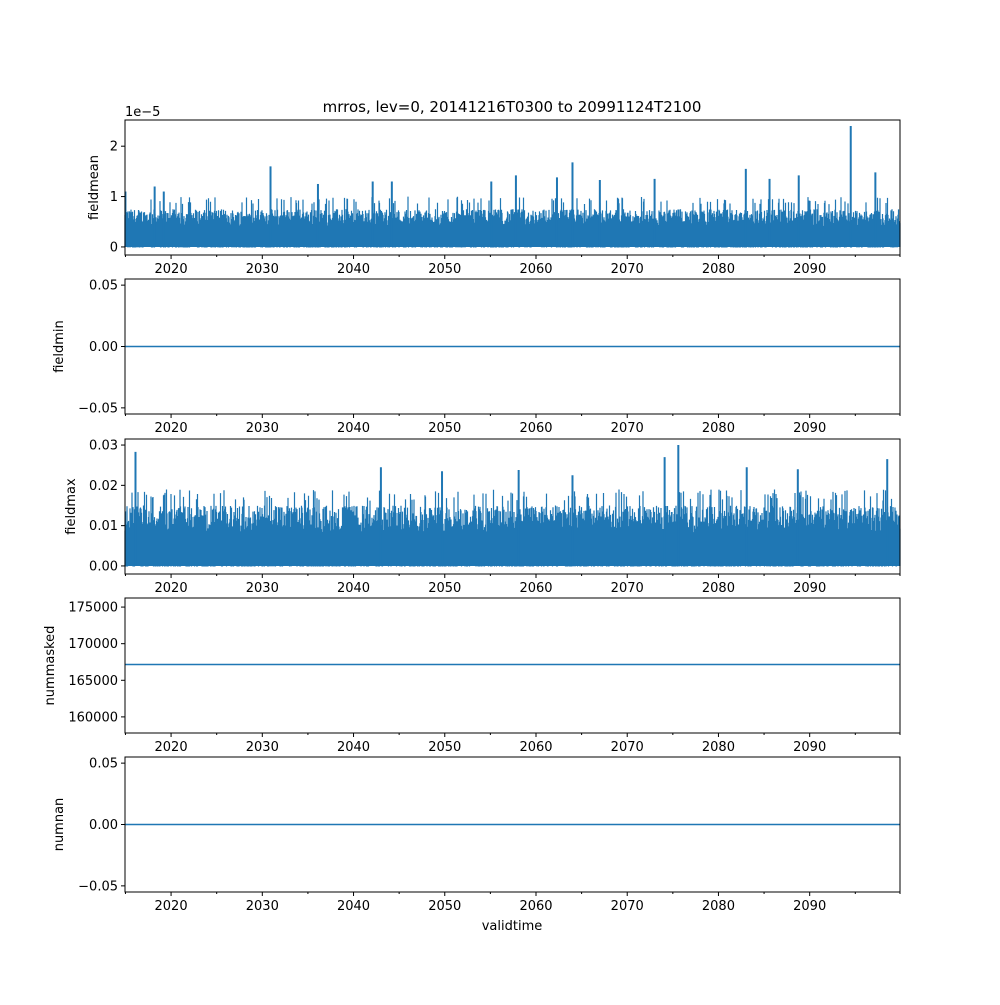 This screenshot has width=1000, height=1005. Describe the element at coordinates (103, 486) in the screenshot. I see `y-tick-label: 0.02` at that location.